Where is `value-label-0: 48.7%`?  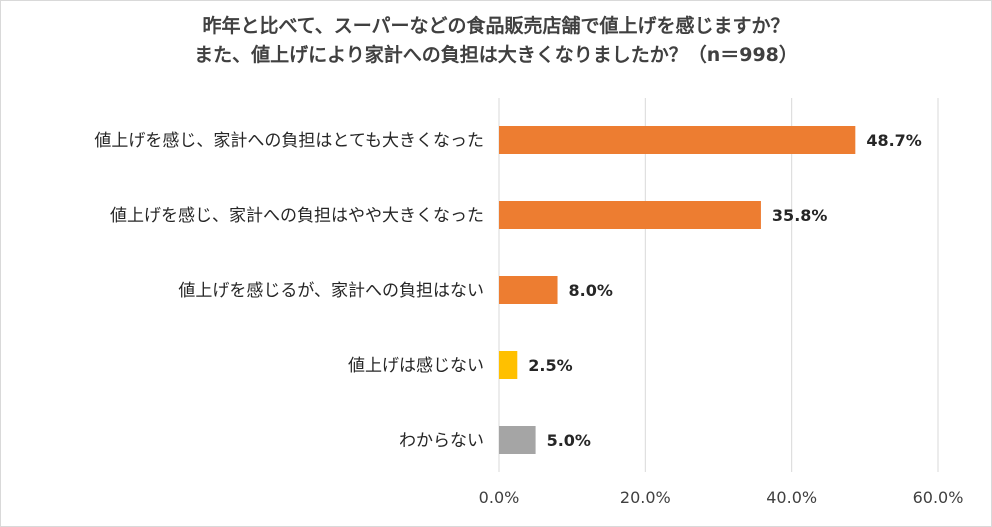 value-label-0: 48.7% is located at coordinates (894, 140).